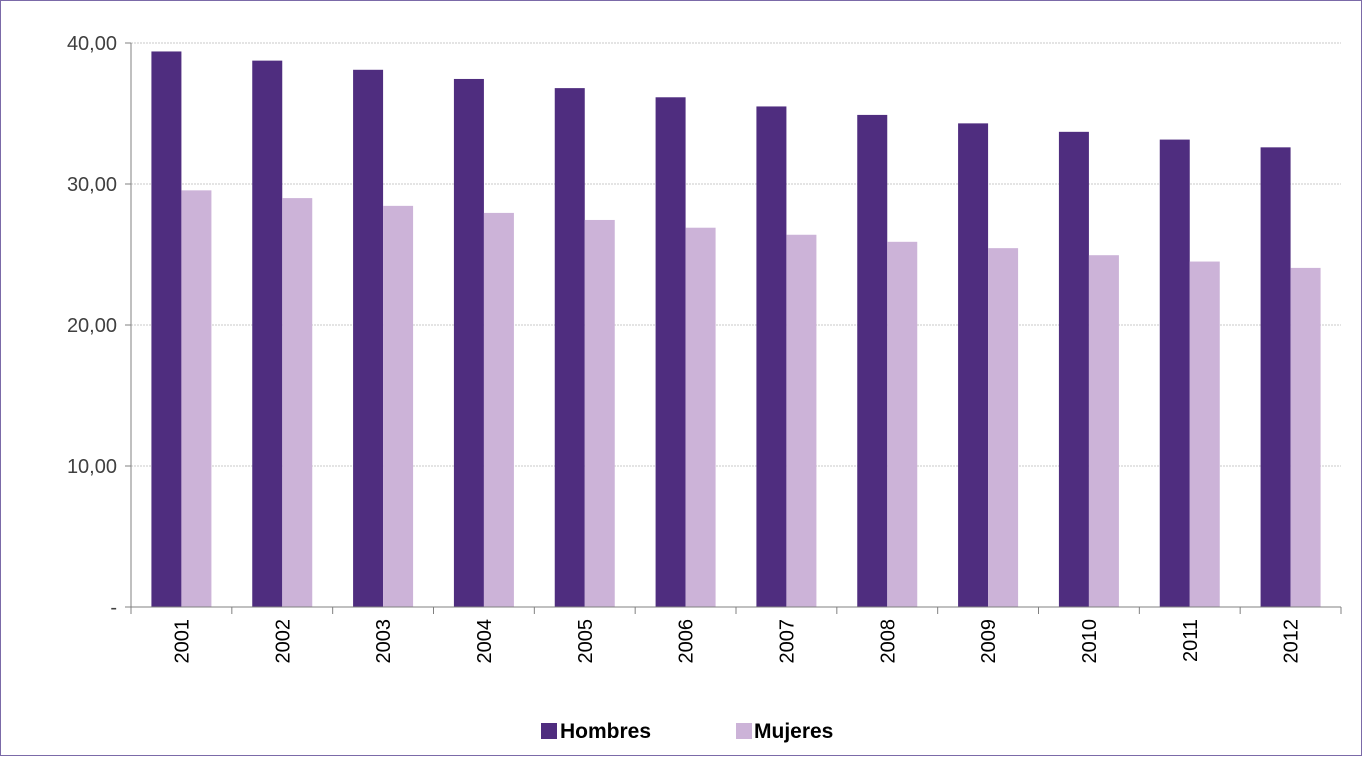 The image size is (1362, 757). Describe the element at coordinates (1292, 641) in the screenshot. I see `x-tick-label: 2012` at that location.